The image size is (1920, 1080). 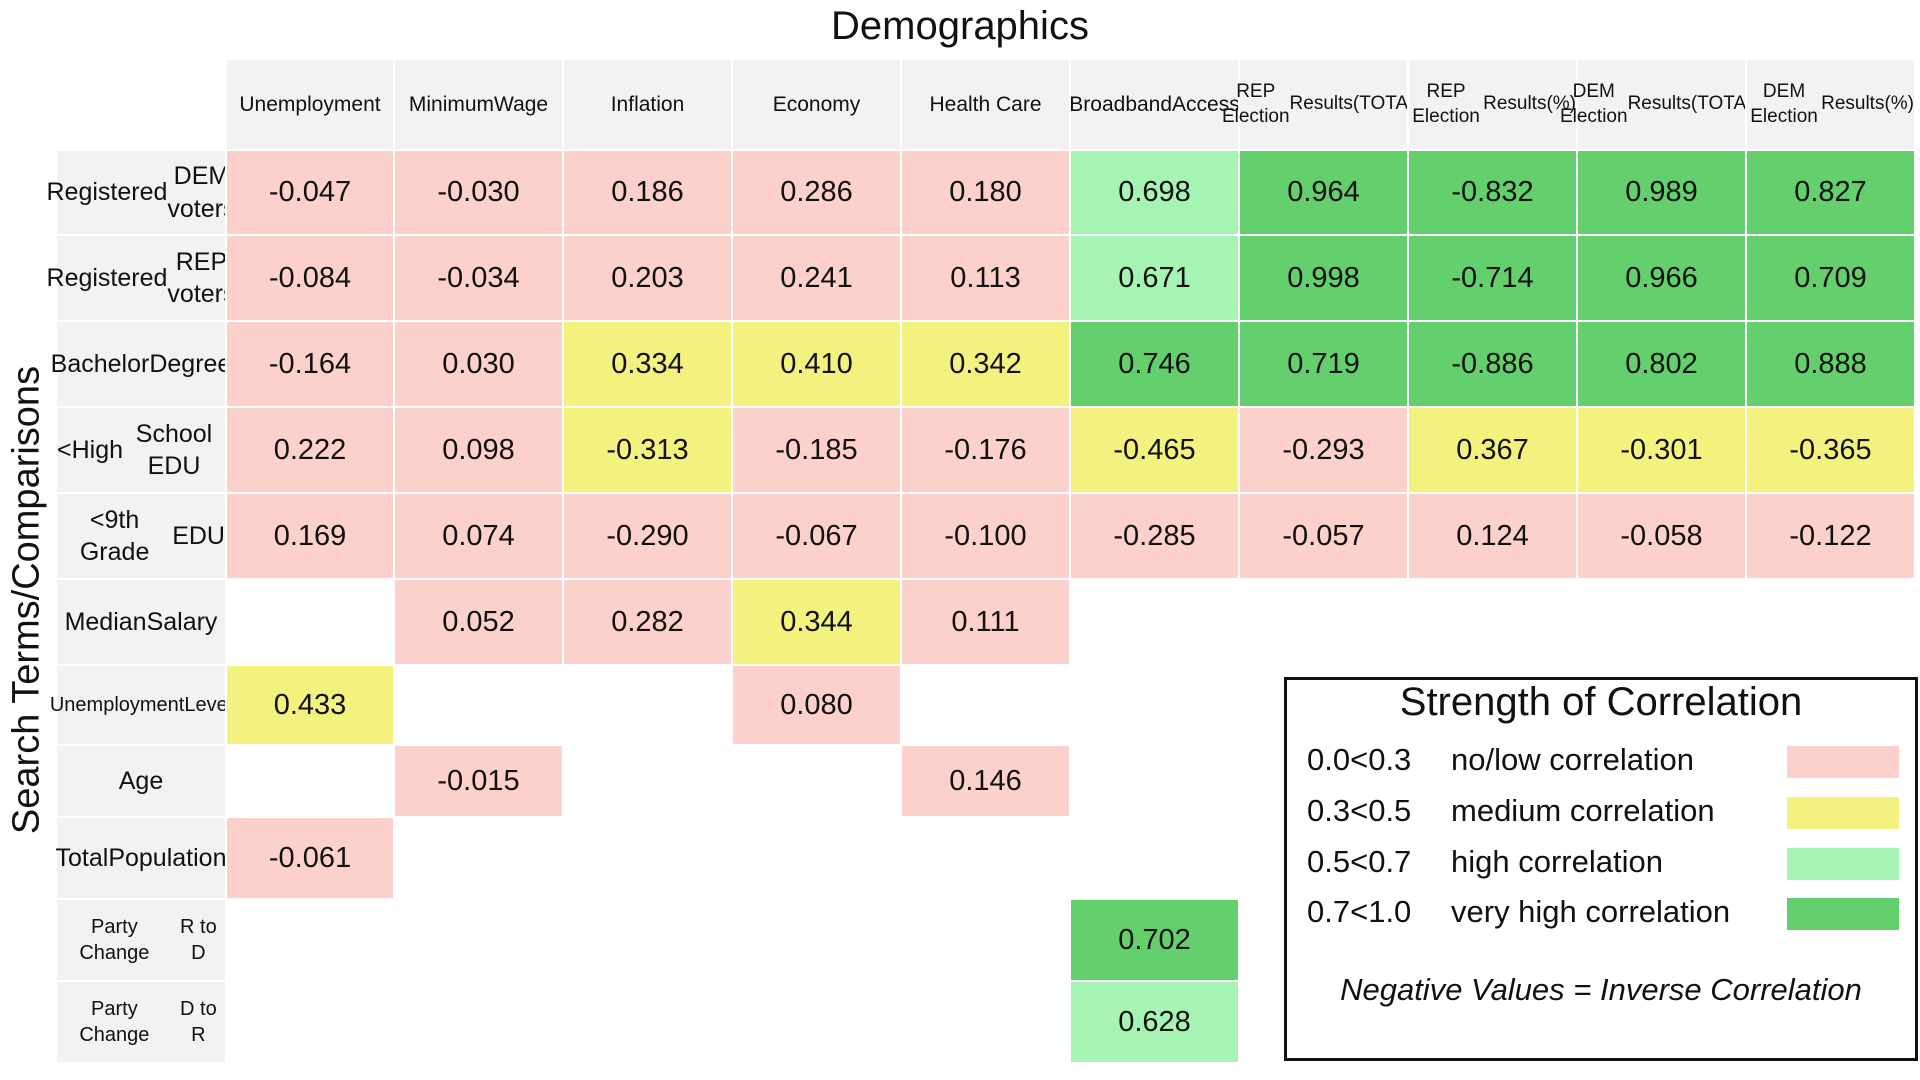 What do you see at coordinates (1491, 191) in the screenshot?
I see `correlation-cell: -0.832` at bounding box center [1491, 191].